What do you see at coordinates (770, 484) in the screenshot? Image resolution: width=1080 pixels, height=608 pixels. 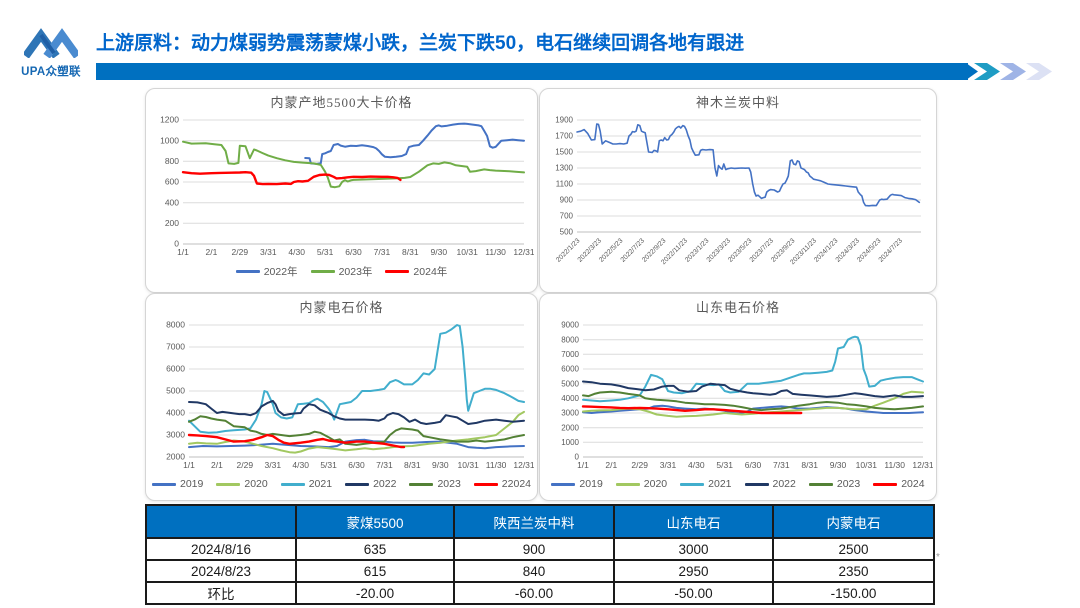 I see `legend-item-2022: 2022` at bounding box center [770, 484].